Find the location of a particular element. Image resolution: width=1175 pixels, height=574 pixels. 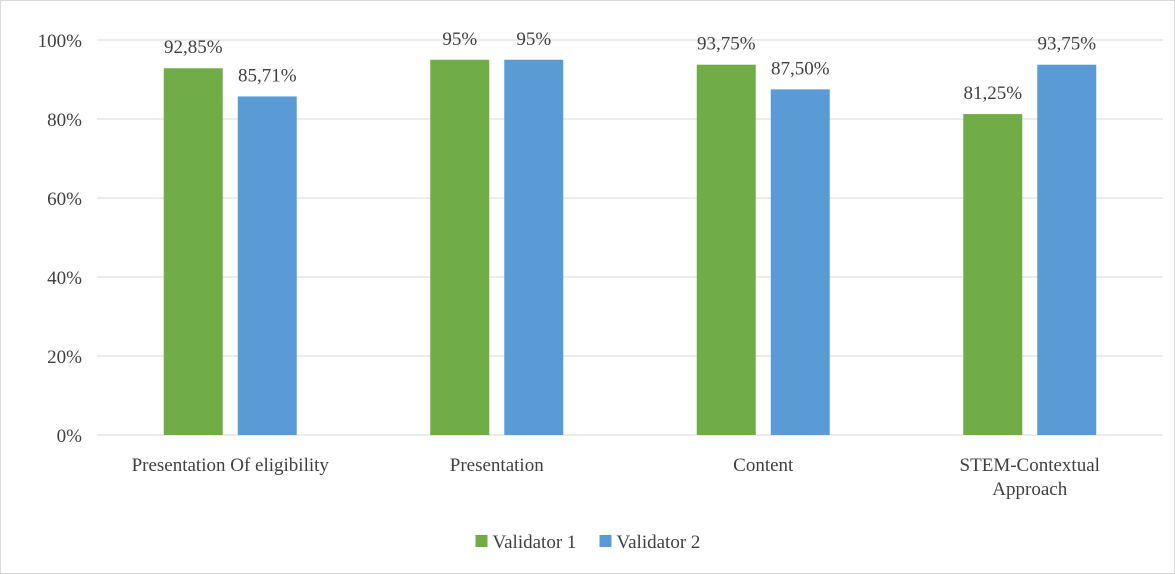

y-tick-label: 40% is located at coordinates (64, 278).